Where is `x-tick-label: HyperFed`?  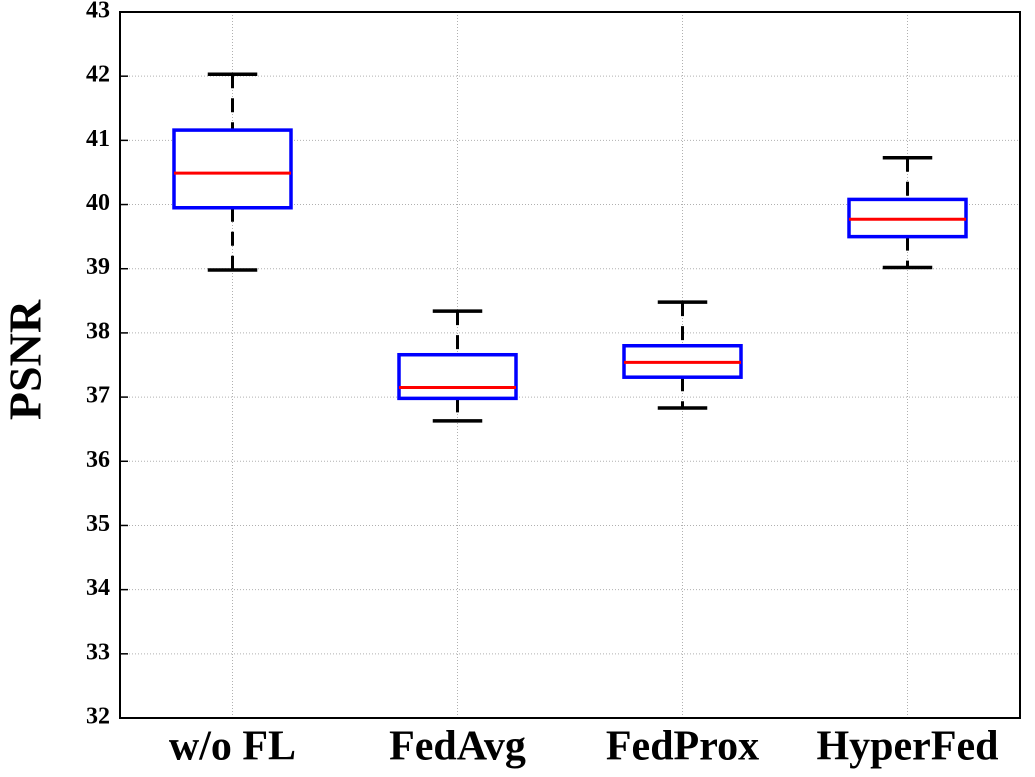 x-tick-label: HyperFed is located at coordinates (908, 747).